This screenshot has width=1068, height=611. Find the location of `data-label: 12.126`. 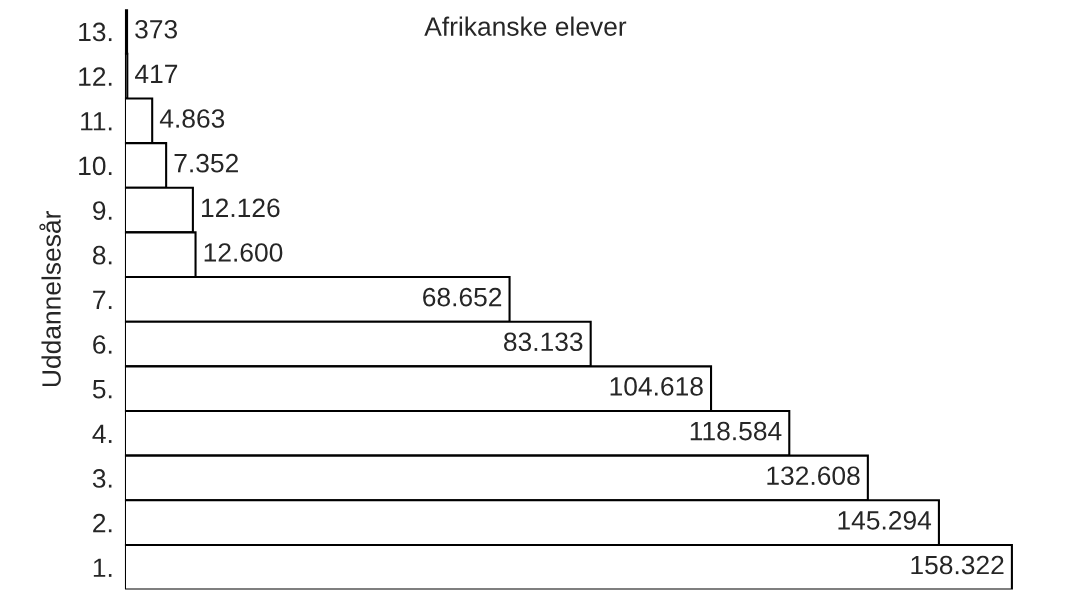

data-label: 12.126 is located at coordinates (241, 208).